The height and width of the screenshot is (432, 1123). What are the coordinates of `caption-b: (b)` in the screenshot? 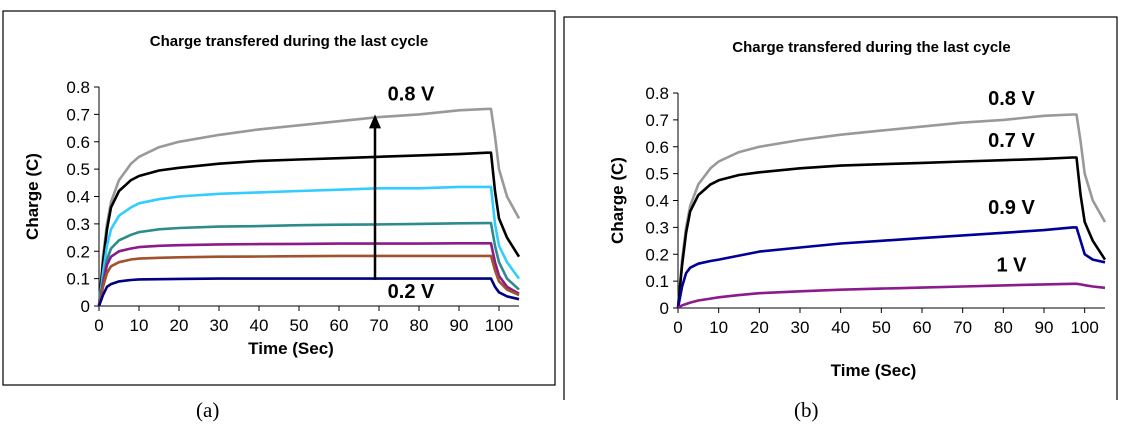 It's located at (806, 410).